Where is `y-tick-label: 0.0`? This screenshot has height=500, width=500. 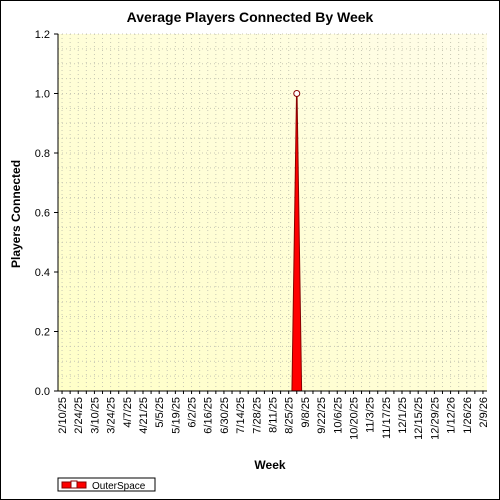
y-tick-label: 0.0 is located at coordinates (42, 392).